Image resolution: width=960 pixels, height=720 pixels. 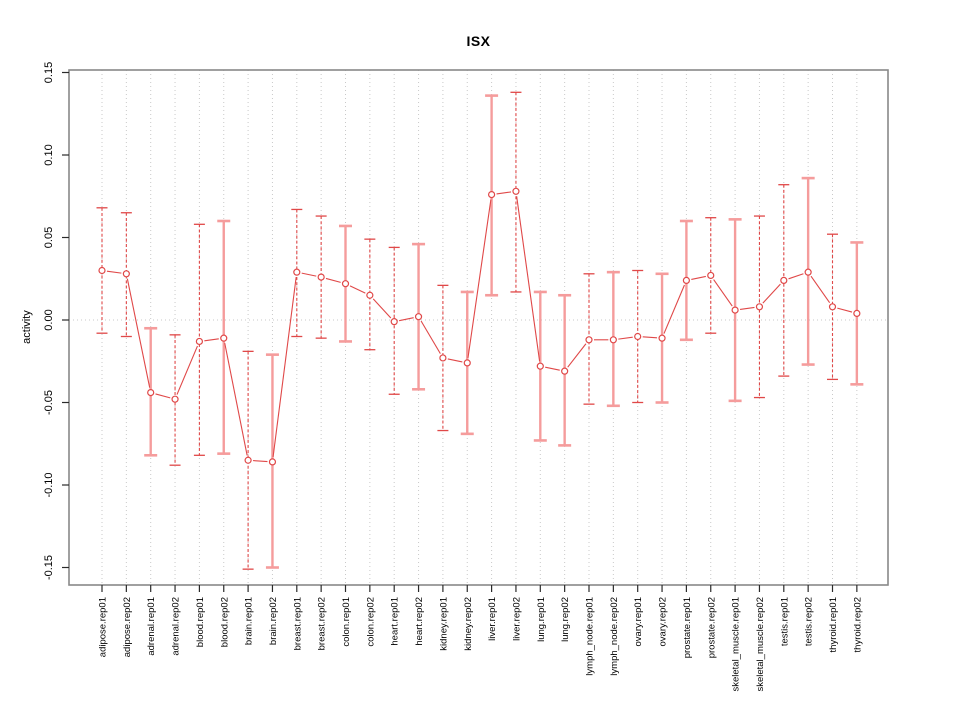 What do you see at coordinates (49, 319) in the screenshot?
I see `y-tick-label: 0.00` at bounding box center [49, 319].